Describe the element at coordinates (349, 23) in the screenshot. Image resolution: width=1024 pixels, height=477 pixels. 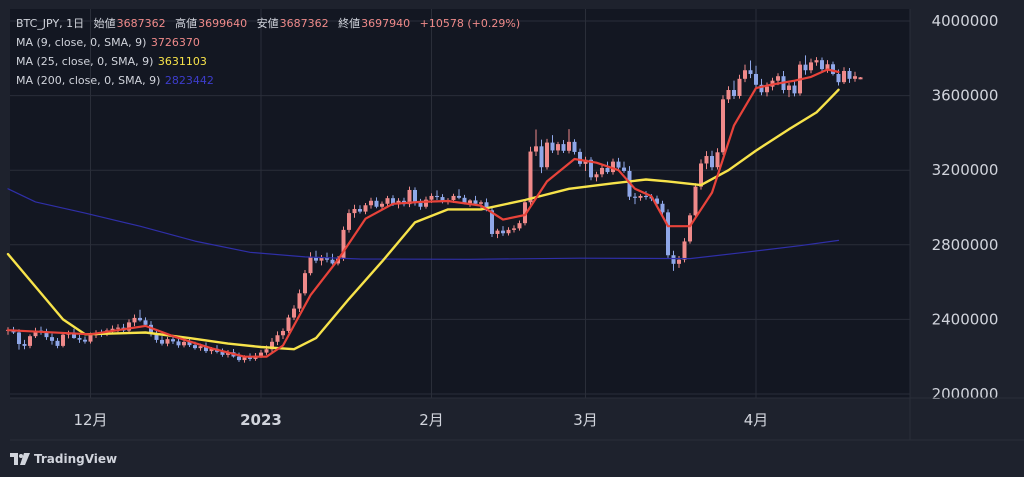
I see `legend-close-label: 終値` at that location.